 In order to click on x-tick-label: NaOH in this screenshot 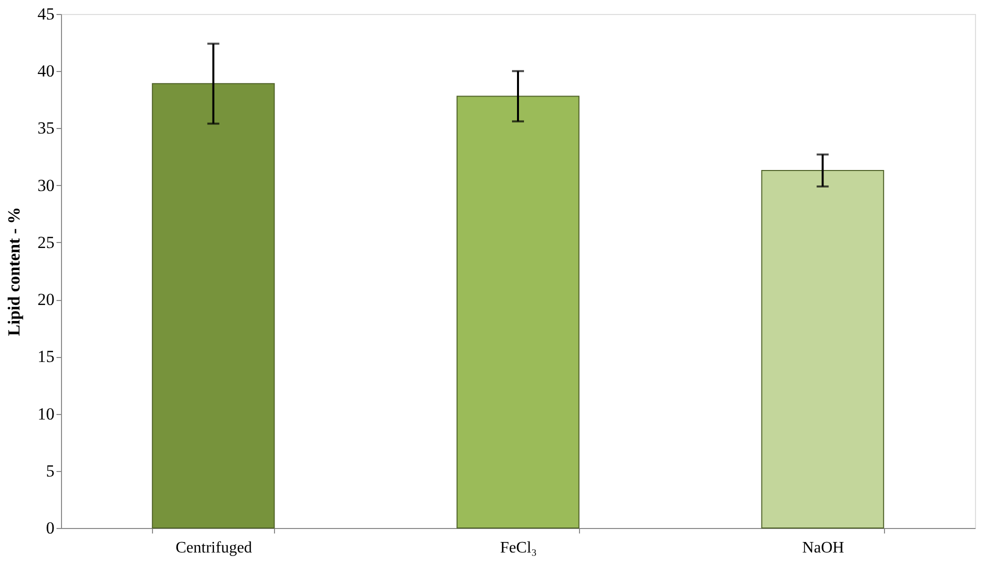, I will do `click(823, 548)`.